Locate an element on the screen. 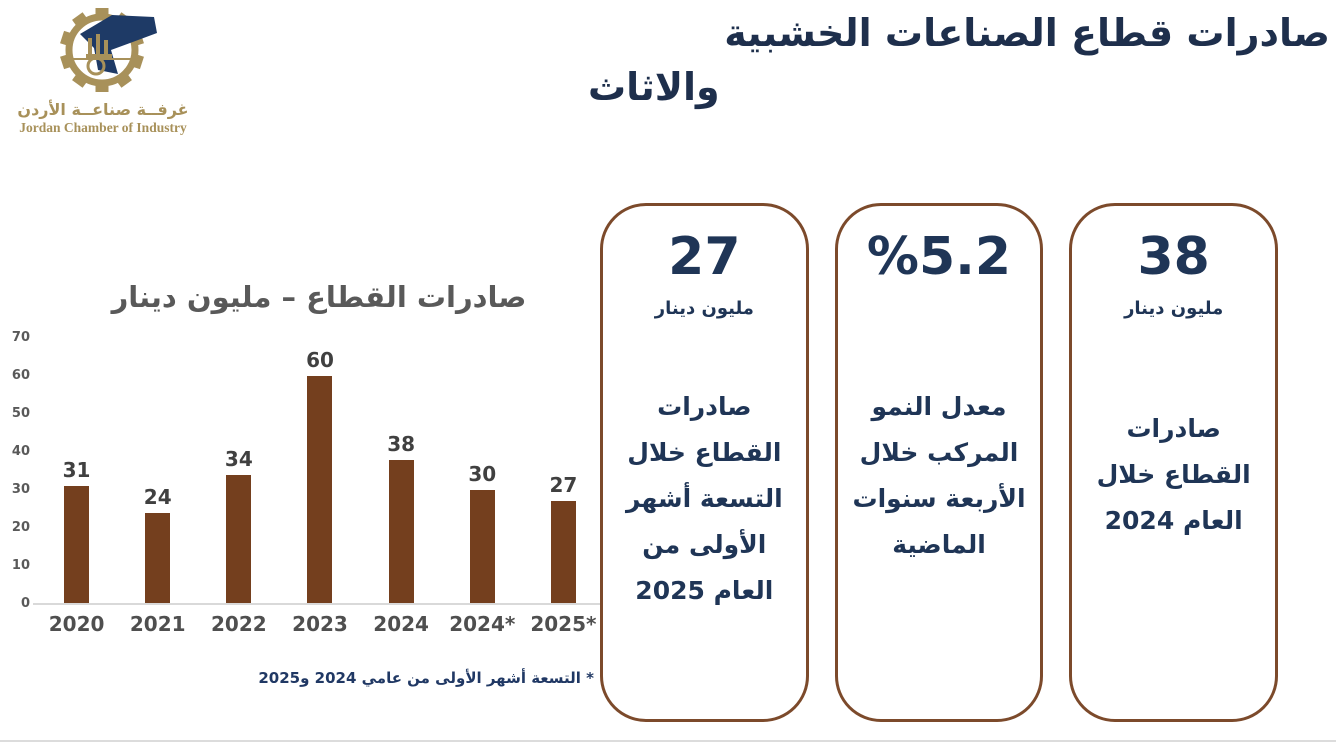 This screenshot has width=1336, height=745. bar-2020 is located at coordinates (77, 545).